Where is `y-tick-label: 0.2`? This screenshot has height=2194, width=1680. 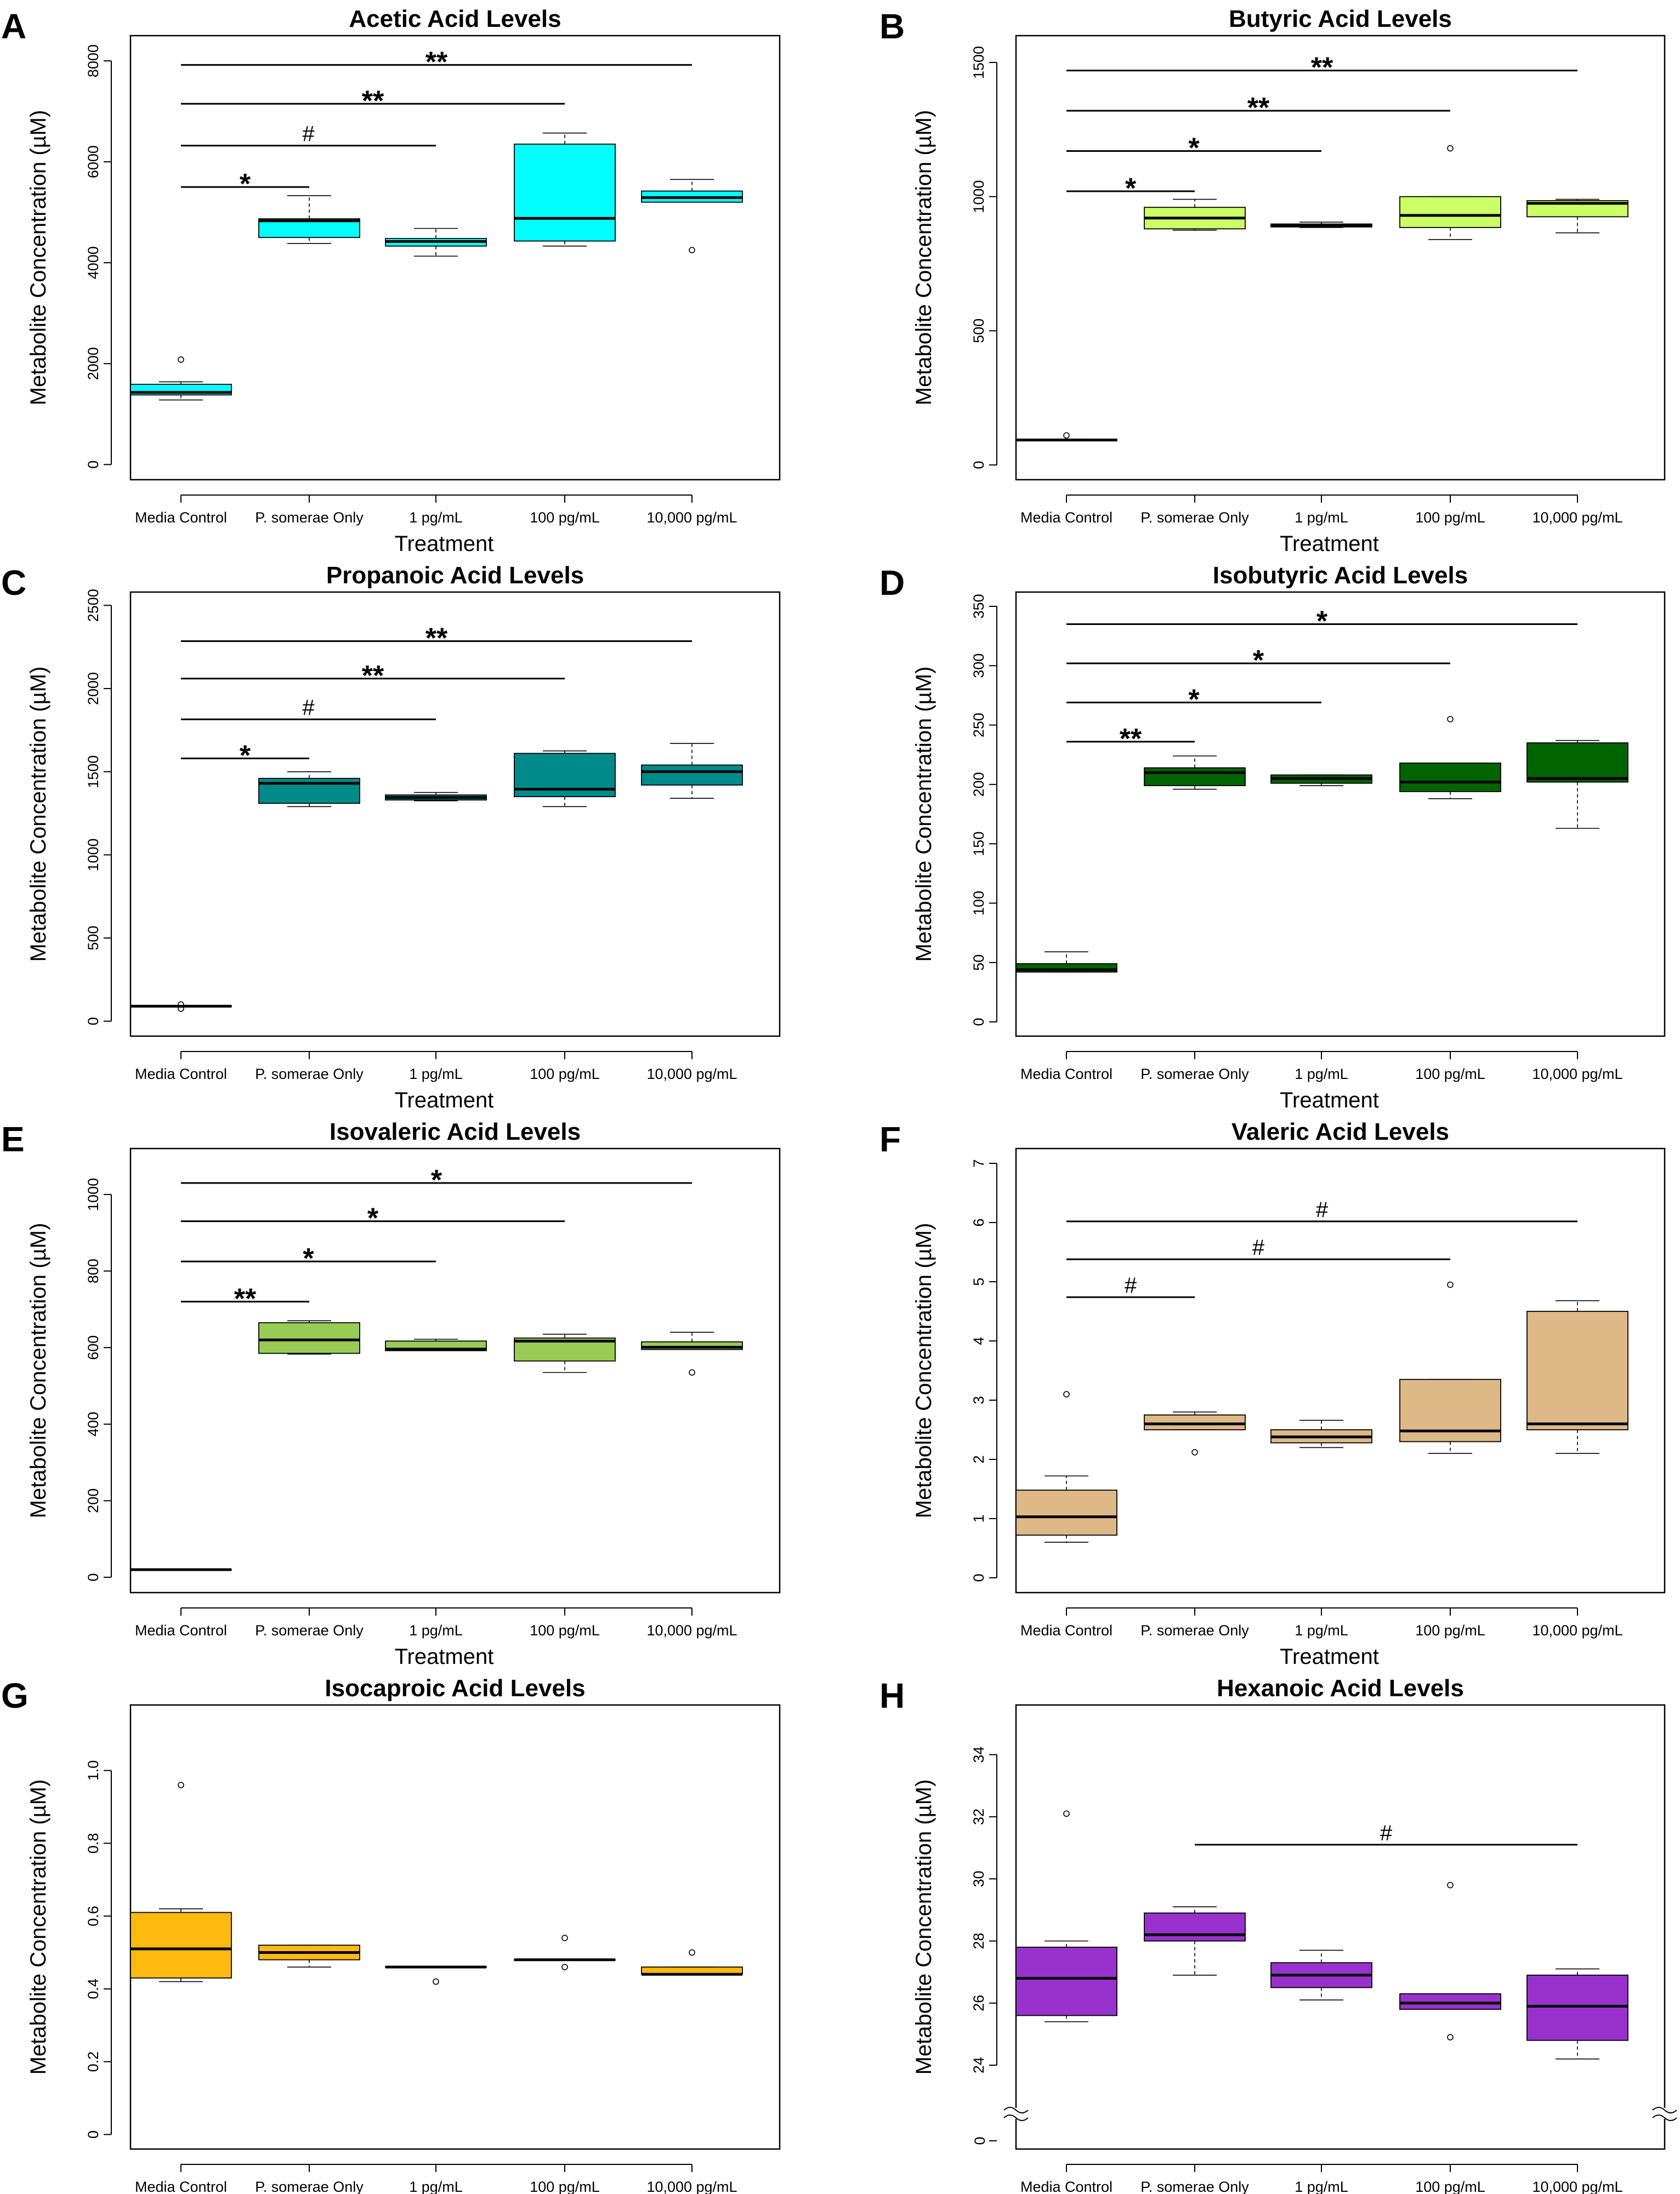
y-tick-label: 0.2 is located at coordinates (93, 2061).